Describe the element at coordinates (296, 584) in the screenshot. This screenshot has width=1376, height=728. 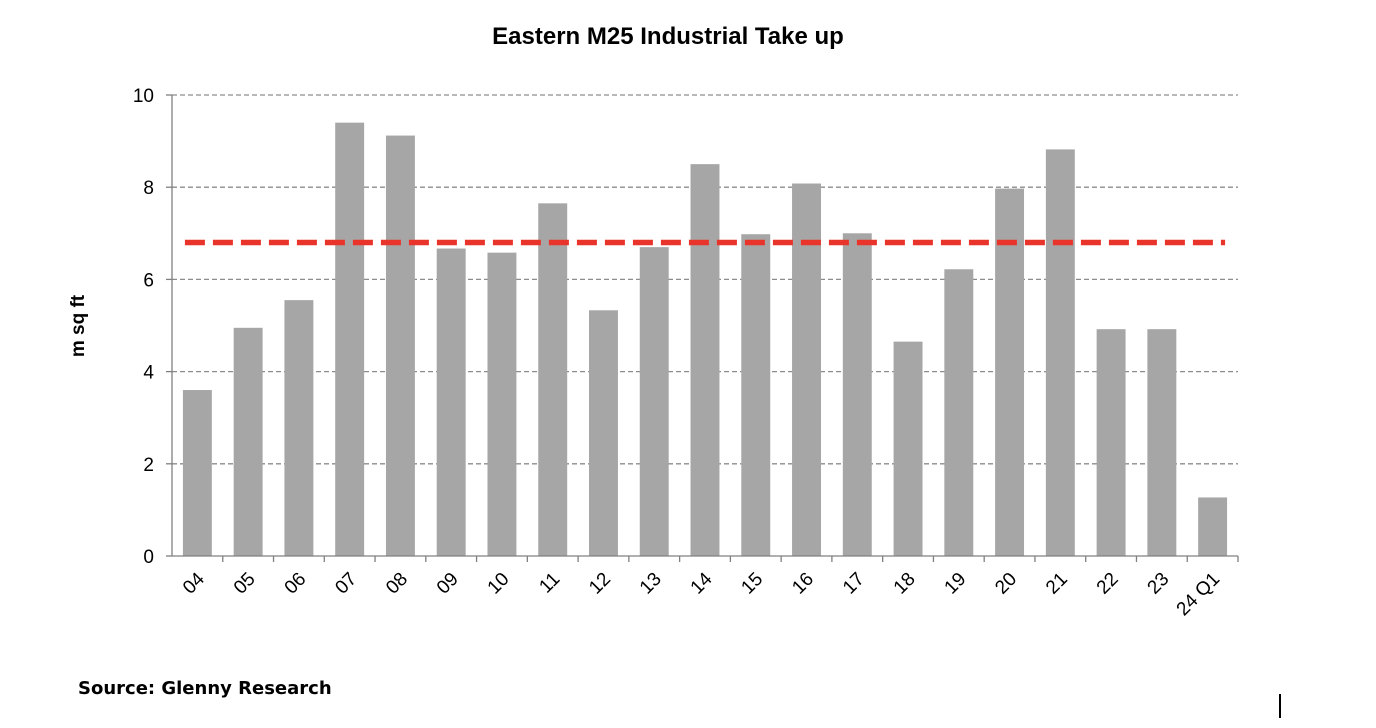
I see `x-tick-label: 06` at that location.